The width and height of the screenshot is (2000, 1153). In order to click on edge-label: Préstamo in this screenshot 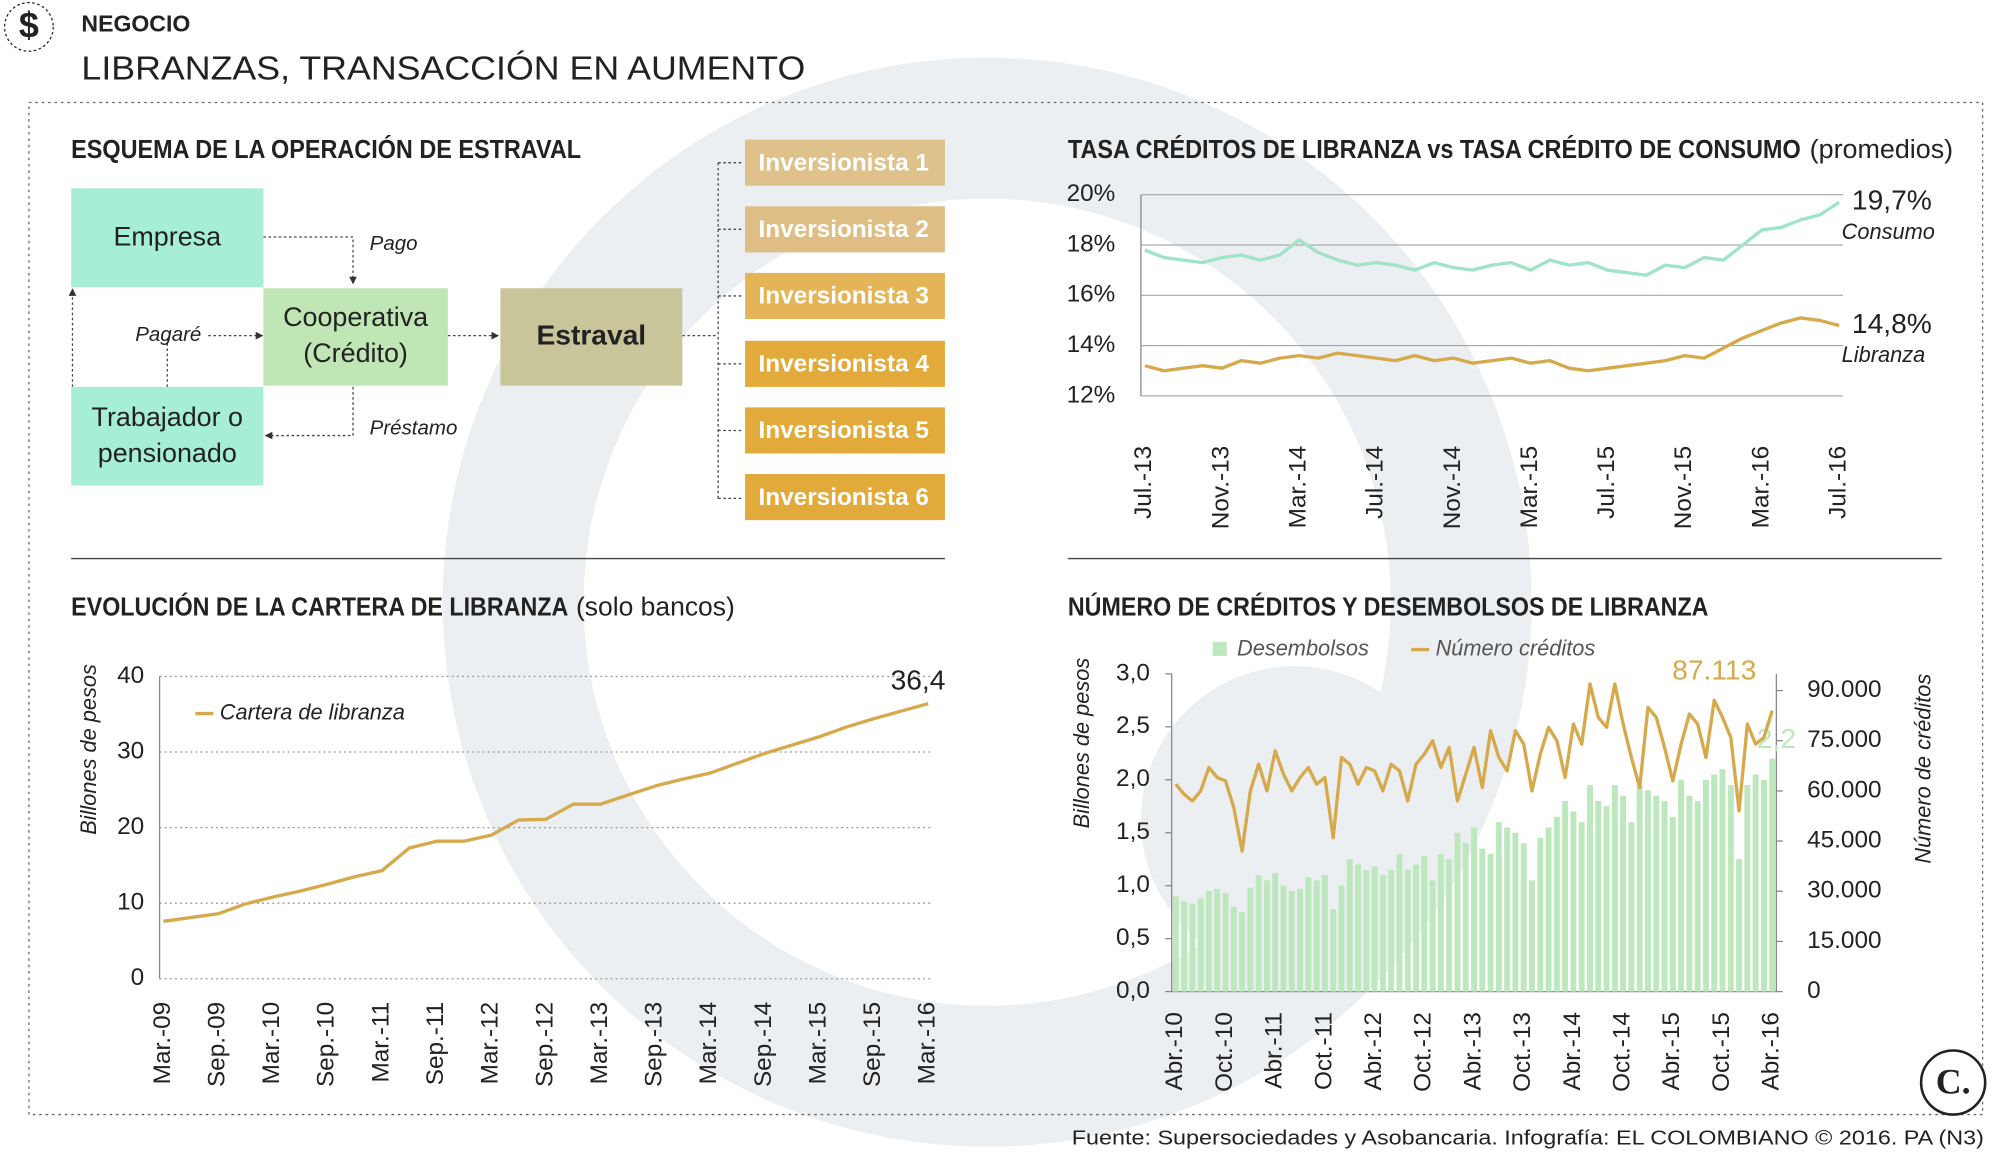, I will do `click(414, 428)`.